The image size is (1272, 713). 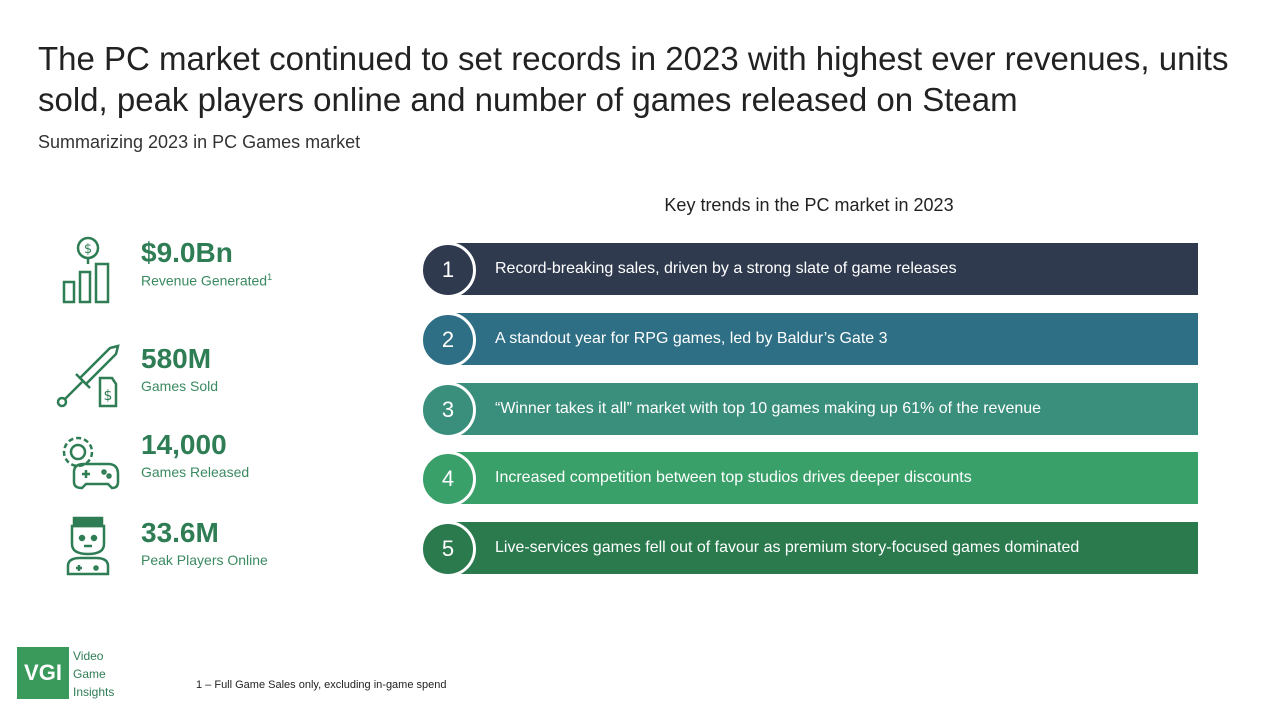 What do you see at coordinates (184, 444) in the screenshot?
I see `stat-value: 14,000` at bounding box center [184, 444].